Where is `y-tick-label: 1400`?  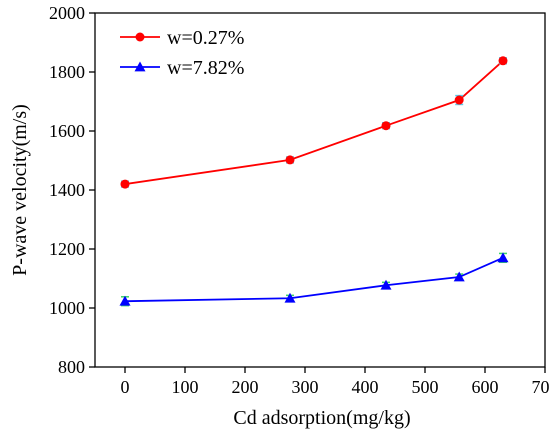
y-tick-label: 1400 is located at coordinates (67, 190).